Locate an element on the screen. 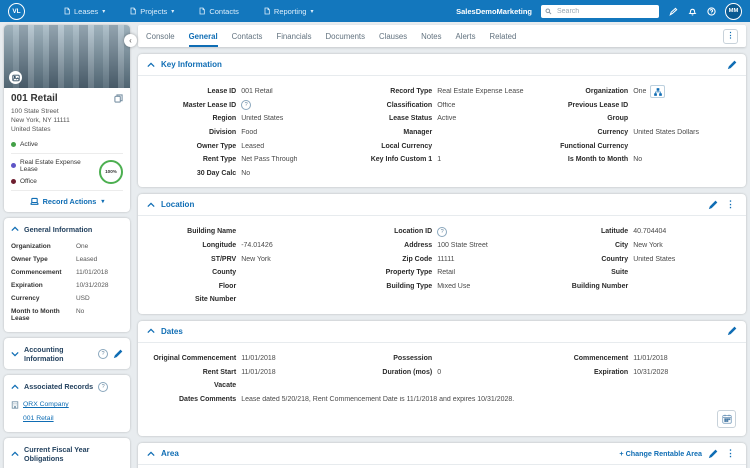 The height and width of the screenshot is (468, 750). section-title: Dates is located at coordinates (172, 331).